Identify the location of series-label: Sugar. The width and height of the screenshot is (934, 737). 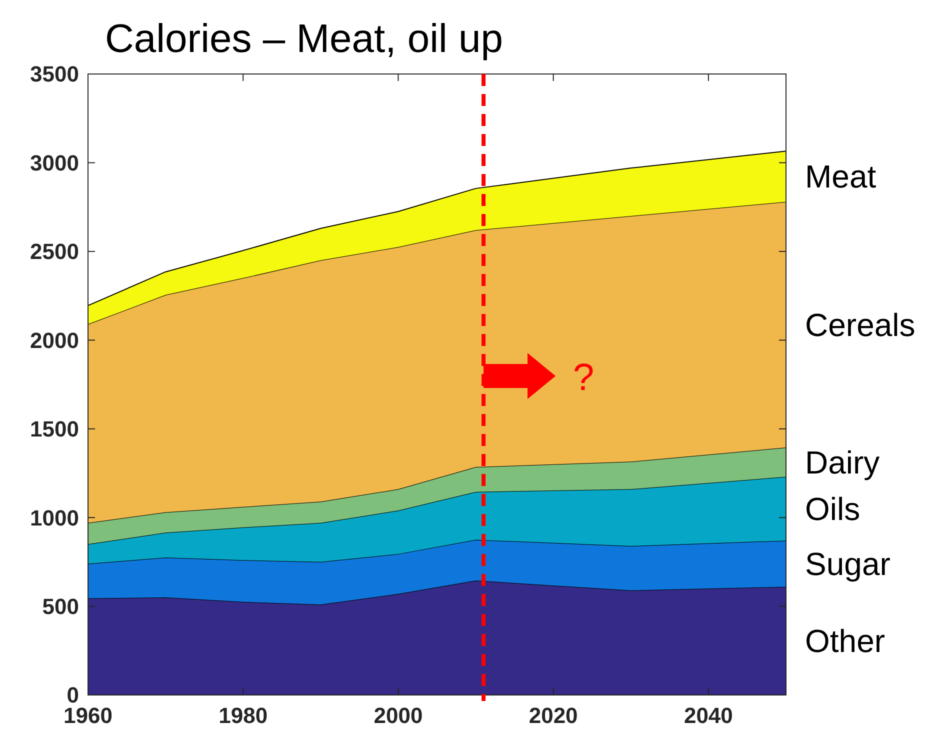
(848, 564).